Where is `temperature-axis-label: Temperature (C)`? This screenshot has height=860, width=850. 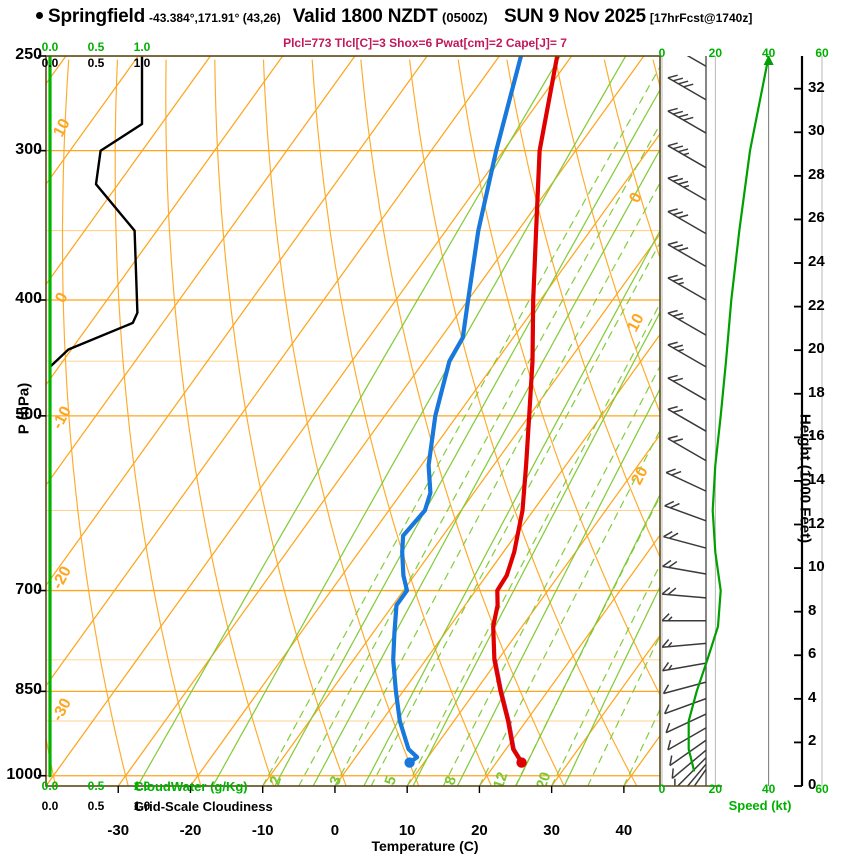 temperature-axis-label: Temperature (C) is located at coordinates (425, 846).